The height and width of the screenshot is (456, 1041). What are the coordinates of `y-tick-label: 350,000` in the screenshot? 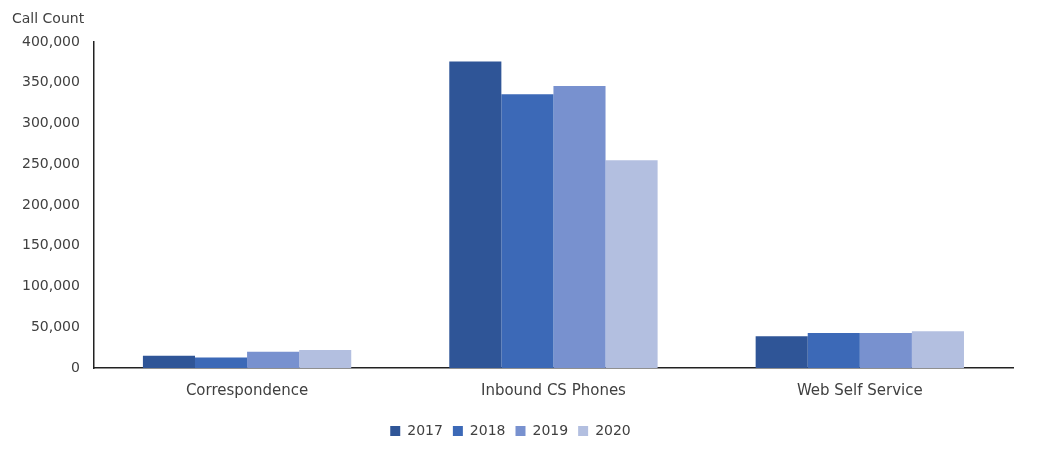 It's located at (50, 81).